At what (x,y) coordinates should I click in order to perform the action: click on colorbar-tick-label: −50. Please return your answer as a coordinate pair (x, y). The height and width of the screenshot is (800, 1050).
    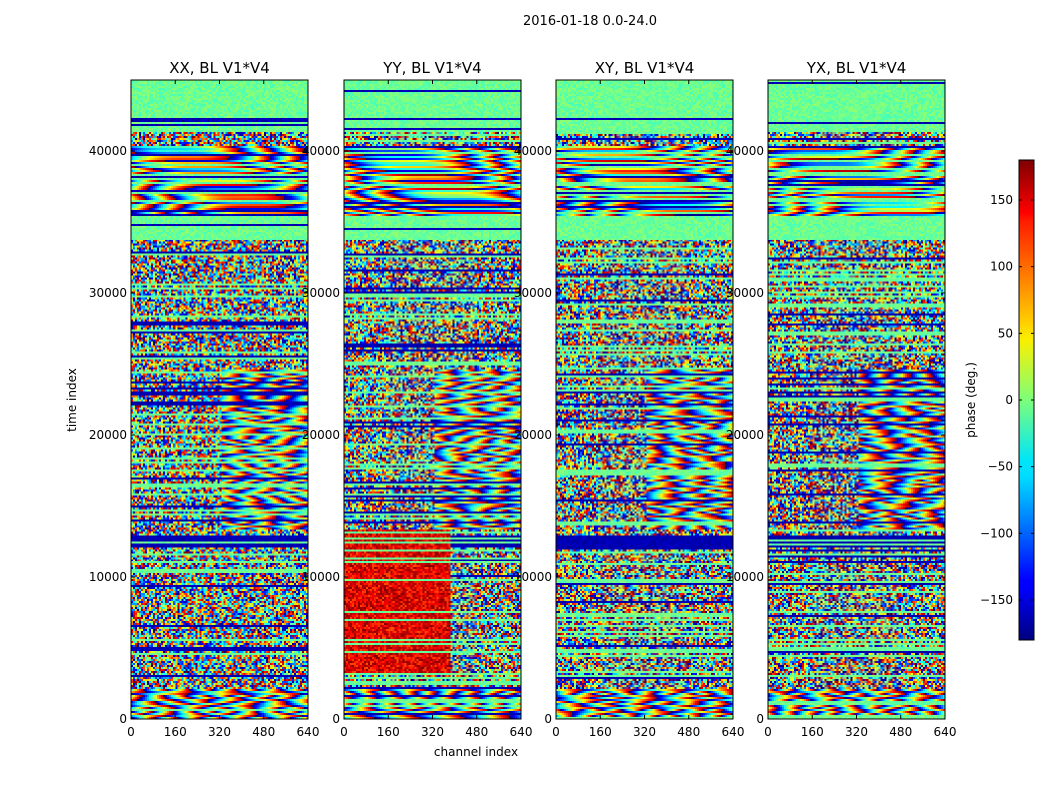
    Looking at the image, I should click on (1000, 467).